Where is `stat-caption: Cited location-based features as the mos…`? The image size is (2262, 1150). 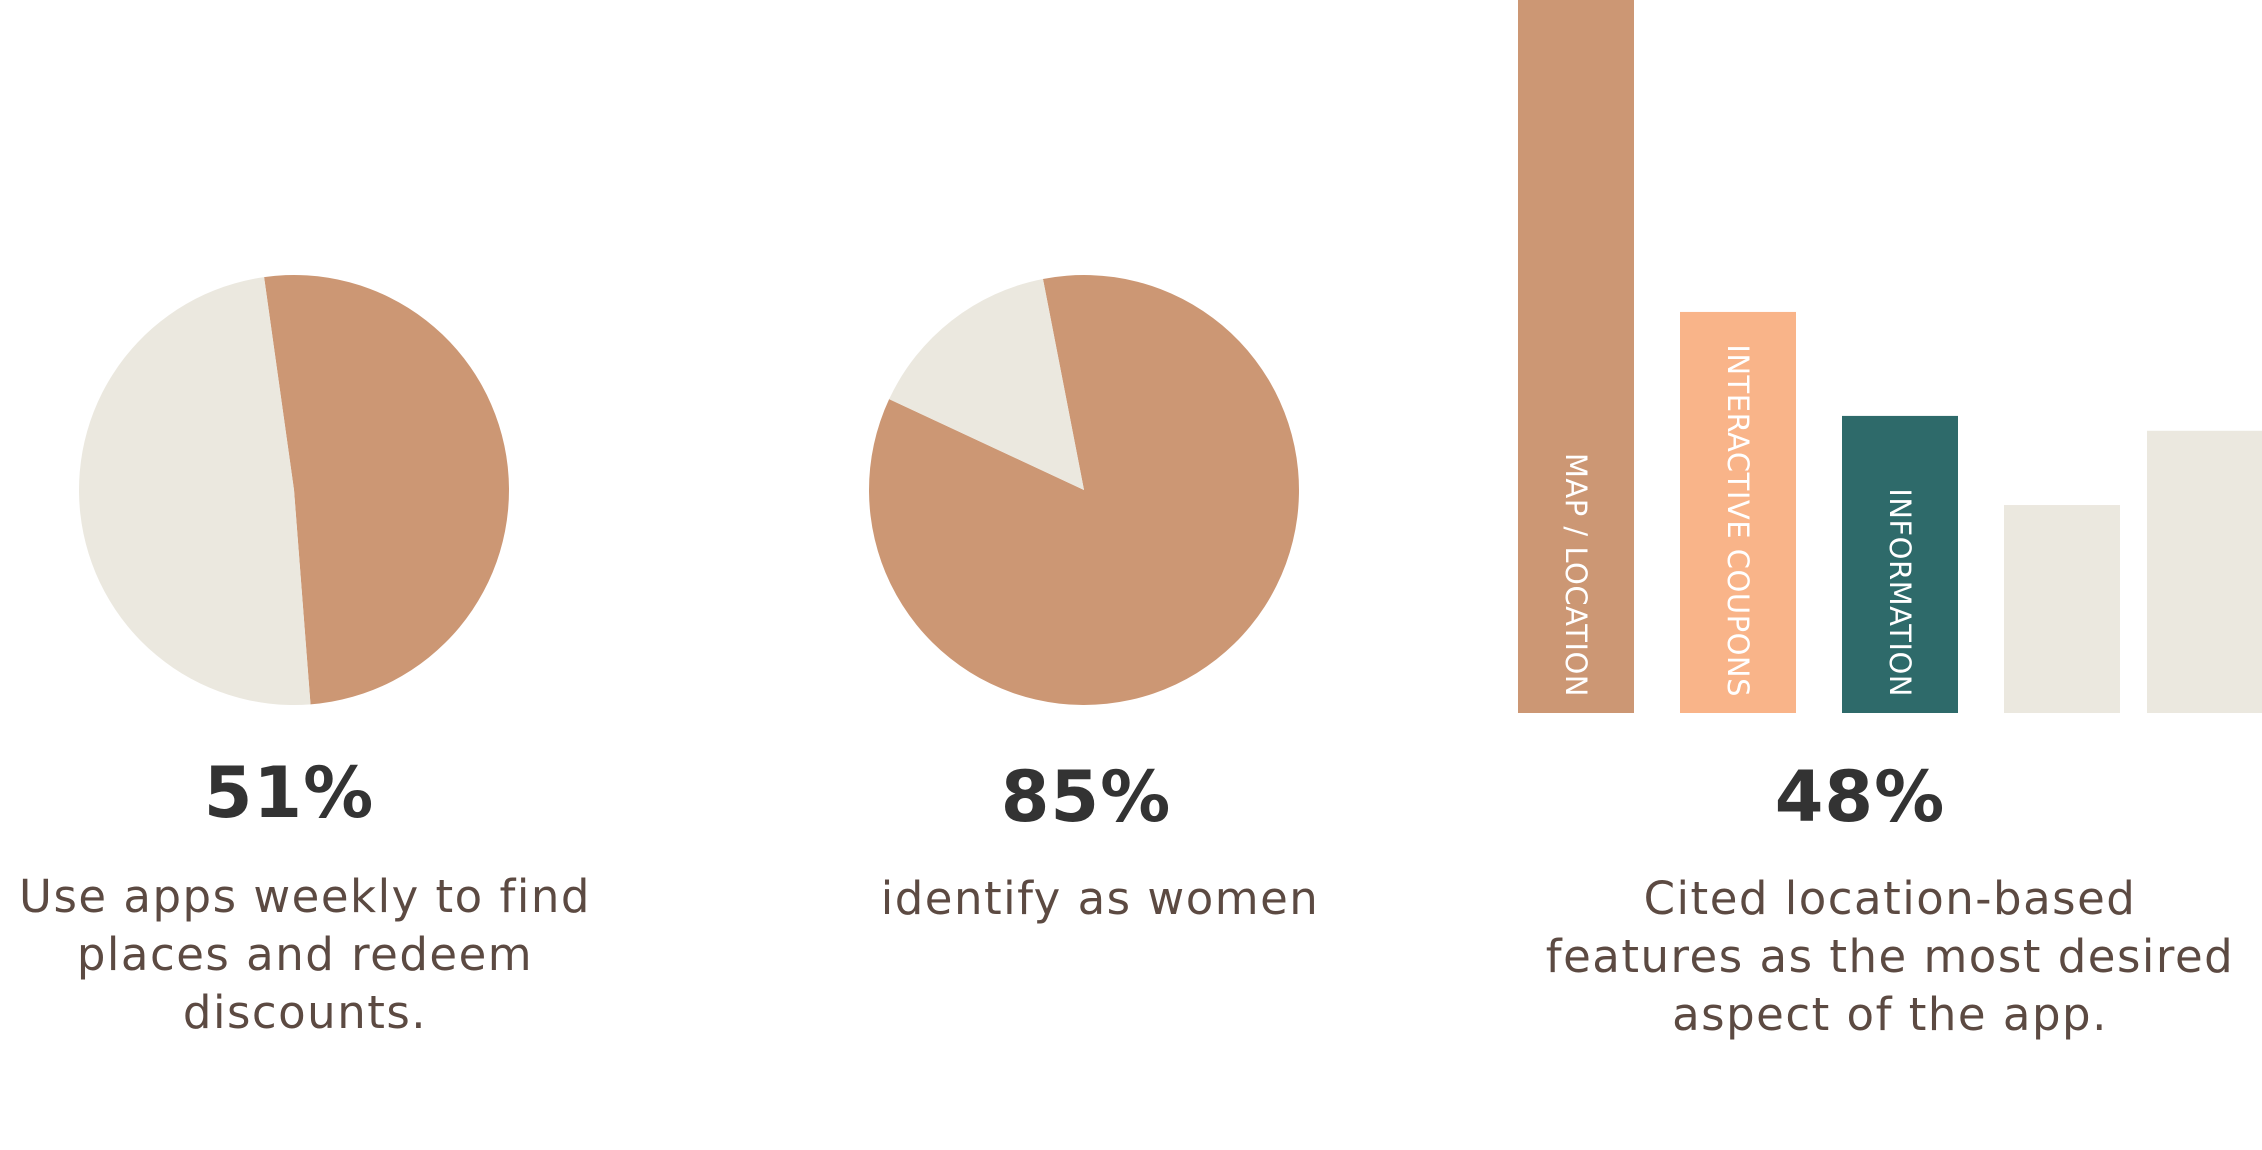 stat-caption: Cited location-based features as the mos… is located at coordinates (1890, 956).